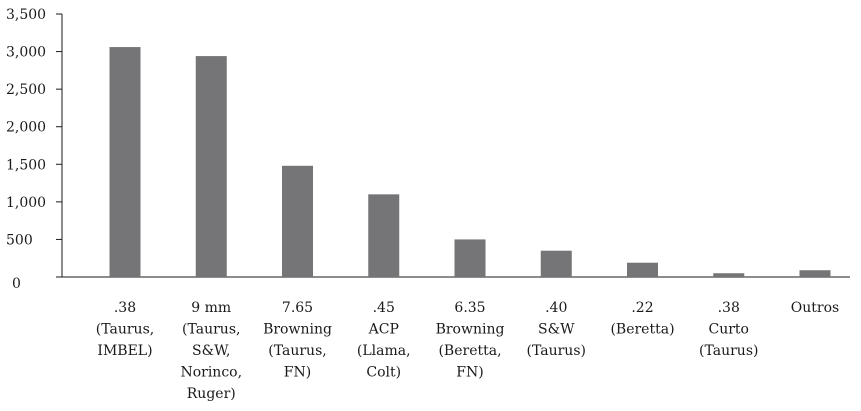 This screenshot has width=861, height=411. I want to click on category-label-line: IMBEL), so click(124, 351).